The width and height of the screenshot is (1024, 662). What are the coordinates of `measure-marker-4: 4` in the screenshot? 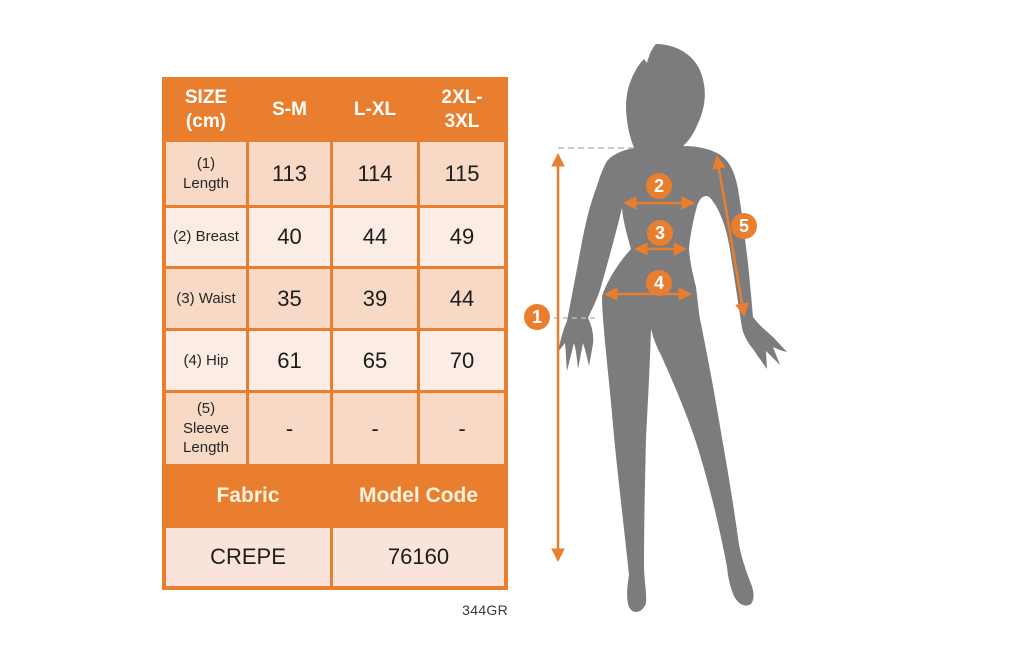 It's located at (659, 283).